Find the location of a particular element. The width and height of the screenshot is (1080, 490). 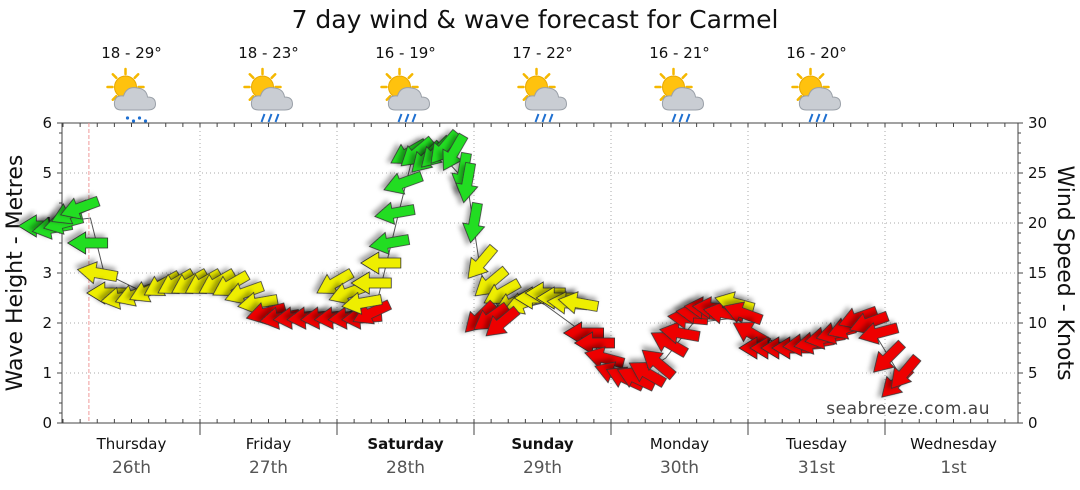

y-tick-label: 5 is located at coordinates (47, 173).